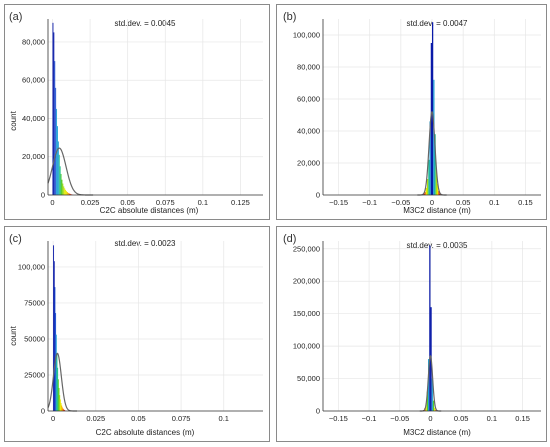  Describe the element at coordinates (289, 17) in the screenshot. I see `panel-label: (b)` at that location.